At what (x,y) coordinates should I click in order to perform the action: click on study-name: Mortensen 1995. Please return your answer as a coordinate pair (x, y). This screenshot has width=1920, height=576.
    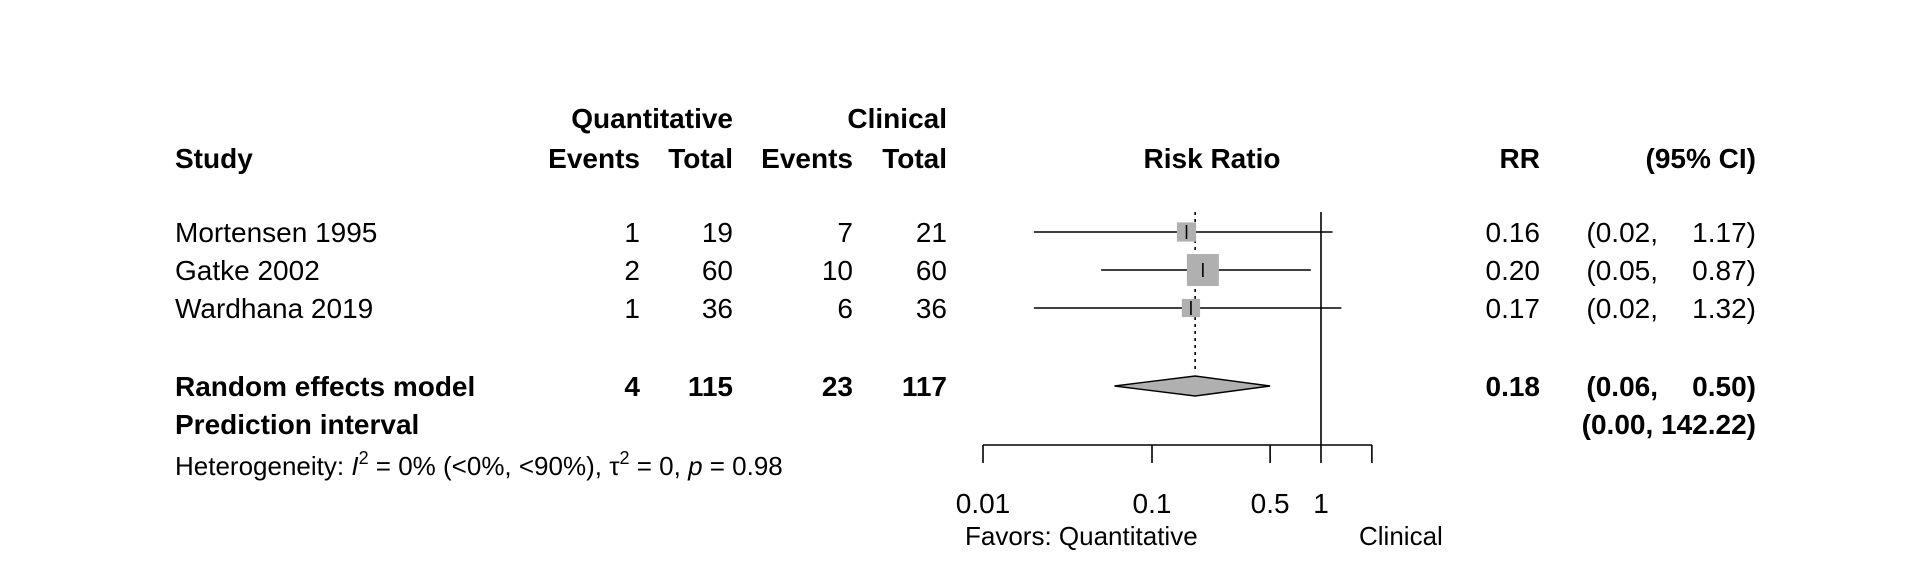
    Looking at the image, I should click on (276, 232).